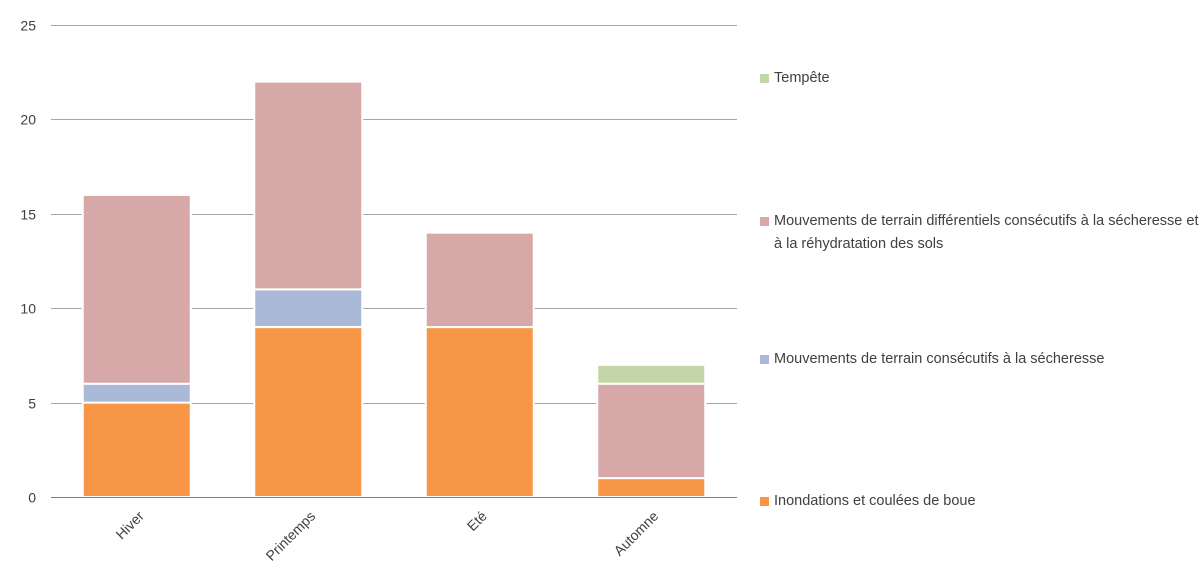 This screenshot has width=1201, height=581. I want to click on legend-item: Tempête, so click(980, 78).